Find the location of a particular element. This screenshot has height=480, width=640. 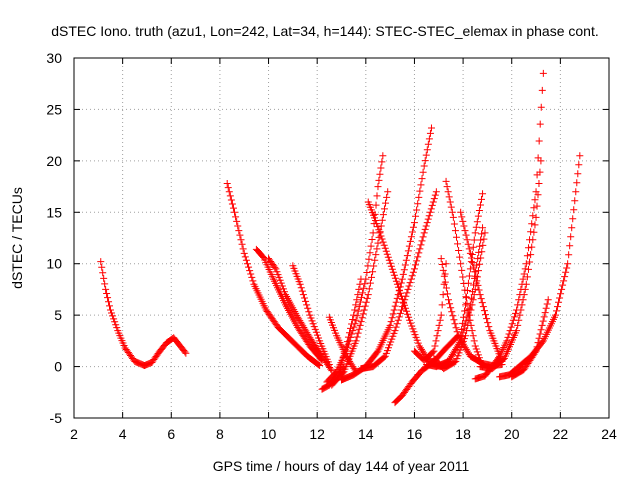

y-axis-label: dSTEC / TECUs is located at coordinates (17, 238).